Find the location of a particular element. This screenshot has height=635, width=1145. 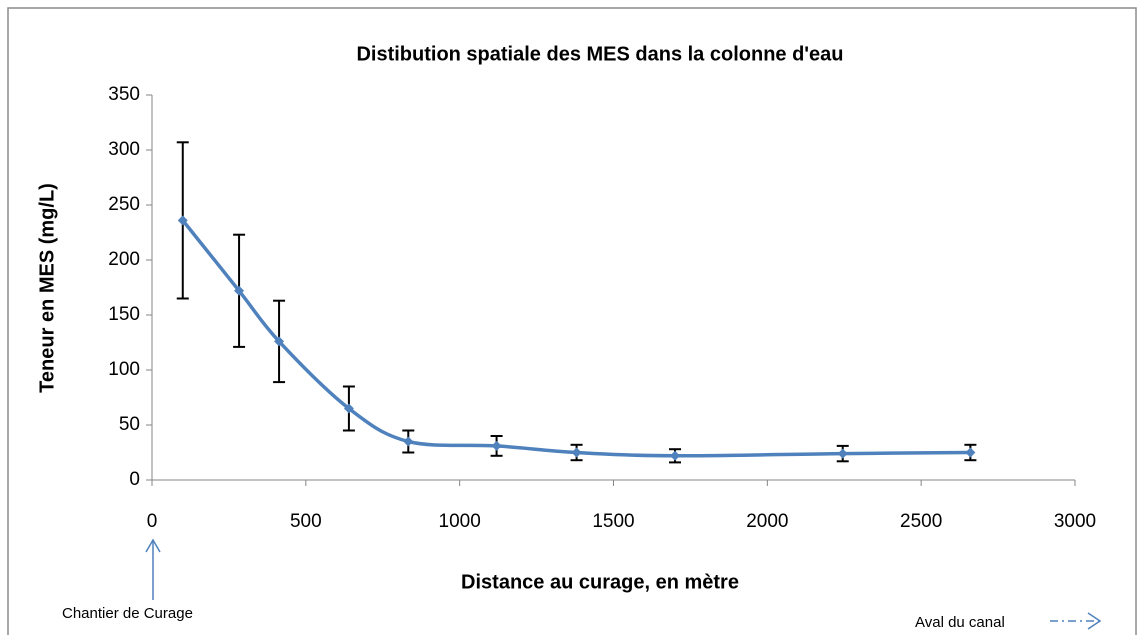

x-tick-label: 3000 is located at coordinates (1075, 521).